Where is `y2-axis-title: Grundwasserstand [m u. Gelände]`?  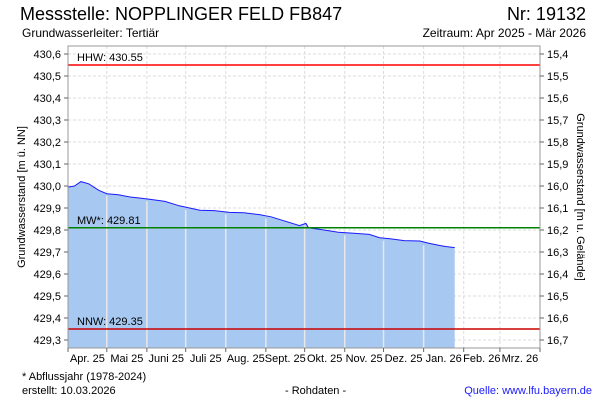 y2-axis-title: Grundwasserstand [m u. Gelände] is located at coordinates (580, 197).